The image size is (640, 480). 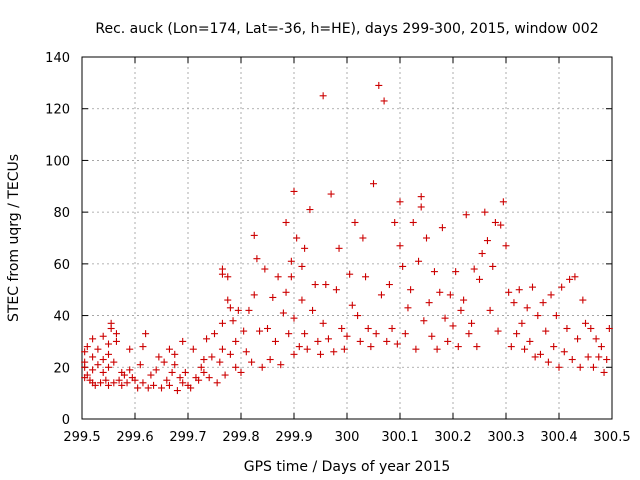 What do you see at coordinates (505, 437) in the screenshot?
I see `x-tick-label: 300.3` at bounding box center [505, 437].